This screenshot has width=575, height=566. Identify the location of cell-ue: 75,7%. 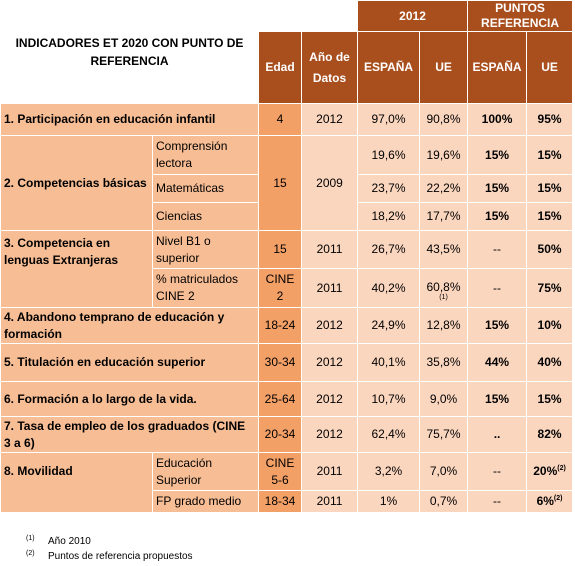
(444, 434).